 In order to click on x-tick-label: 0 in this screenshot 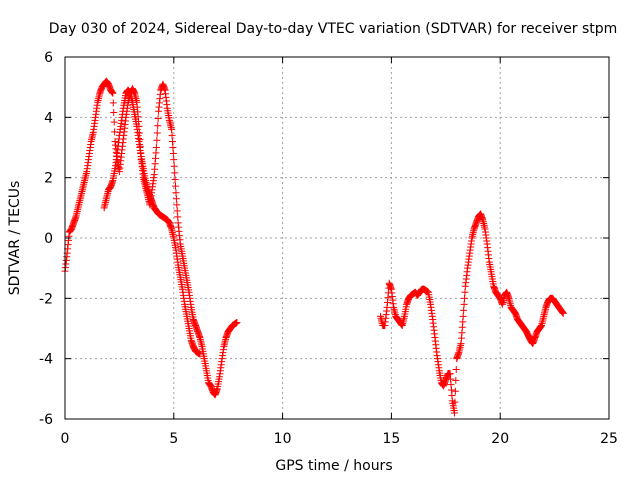, I will do `click(65, 439)`.